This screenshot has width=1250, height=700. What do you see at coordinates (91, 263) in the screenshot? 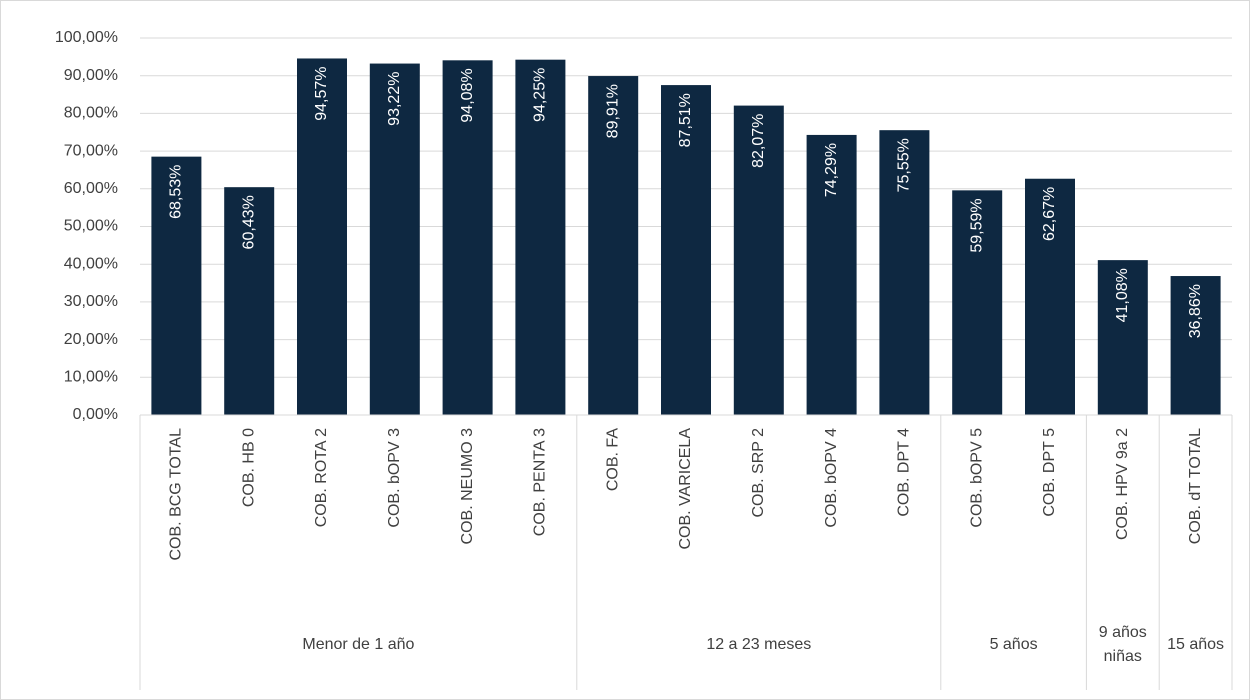
I see `y-tick-label: 40,00%` at bounding box center [91, 263].